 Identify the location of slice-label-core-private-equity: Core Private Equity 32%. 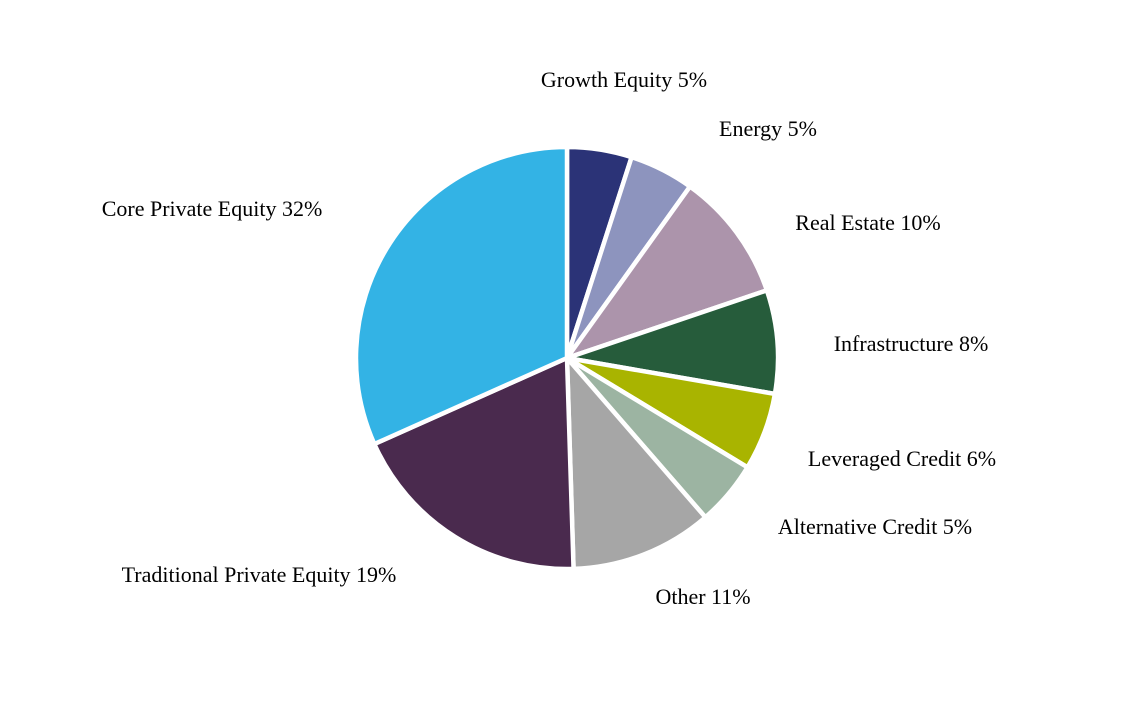
(212, 208).